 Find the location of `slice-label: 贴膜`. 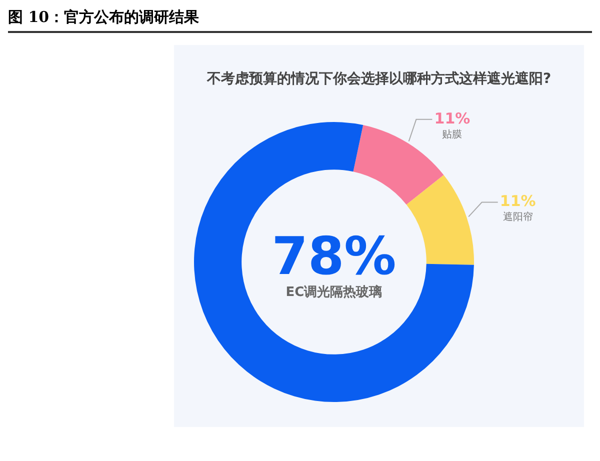

slice-label: 贴膜 is located at coordinates (452, 134).